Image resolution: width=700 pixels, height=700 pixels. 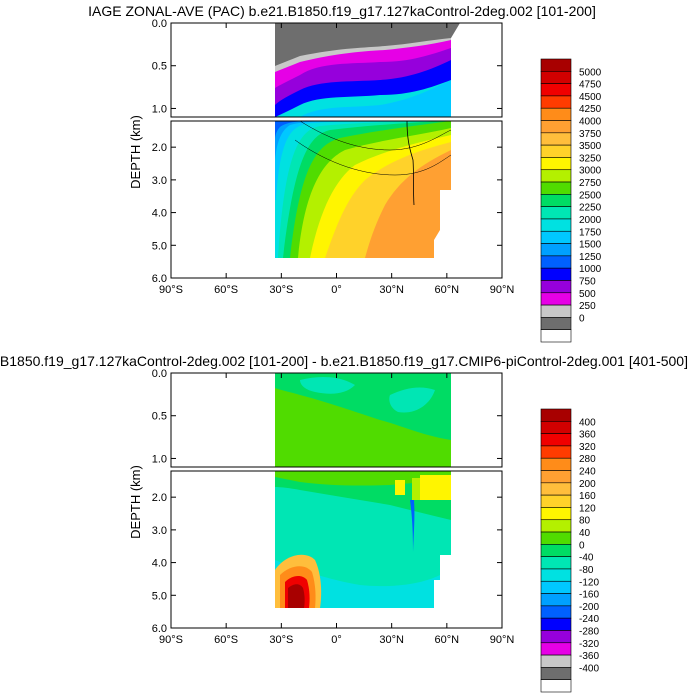 What do you see at coordinates (373, 157) in the screenshot?
I see `contour-line` at bounding box center [373, 157].